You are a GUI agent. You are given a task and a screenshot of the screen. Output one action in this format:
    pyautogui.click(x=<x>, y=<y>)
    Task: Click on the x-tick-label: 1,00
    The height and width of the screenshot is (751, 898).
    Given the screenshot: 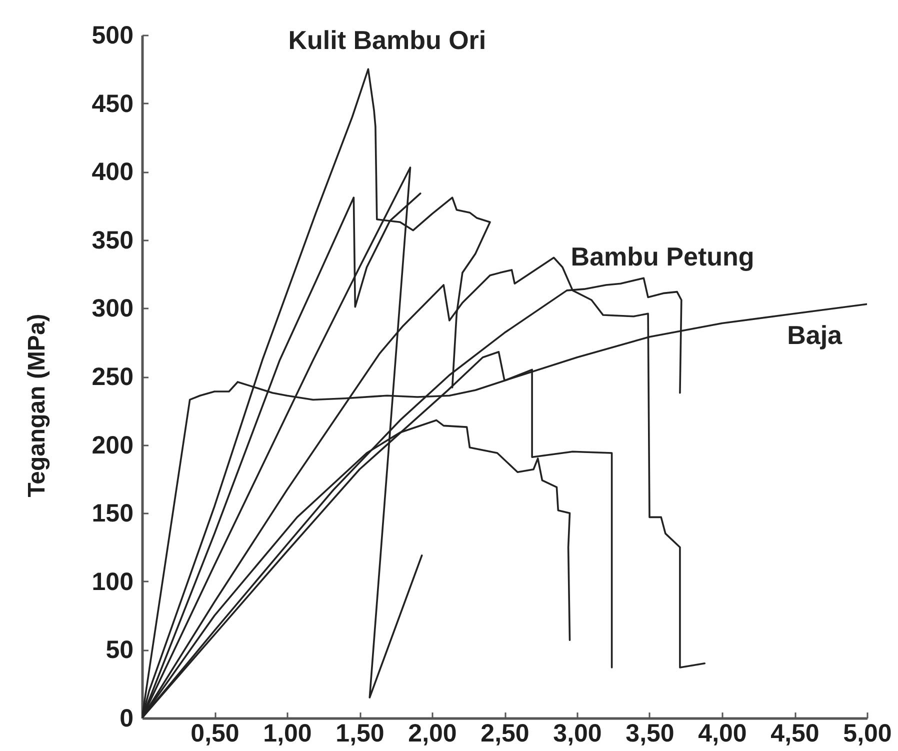 What is the action you would take?
    pyautogui.click(x=287, y=734)
    